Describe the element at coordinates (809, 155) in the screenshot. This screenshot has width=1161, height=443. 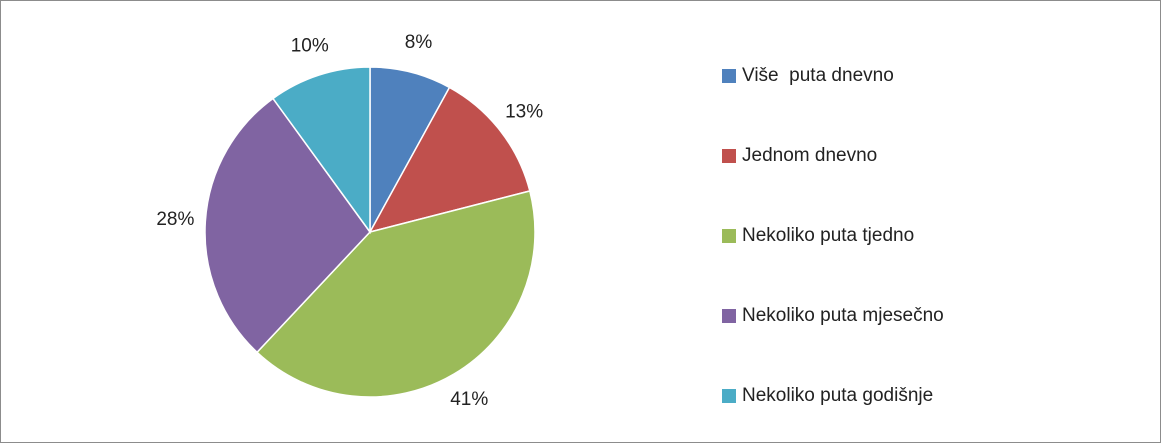
I see `legend-label: Jednom dnevno` at that location.